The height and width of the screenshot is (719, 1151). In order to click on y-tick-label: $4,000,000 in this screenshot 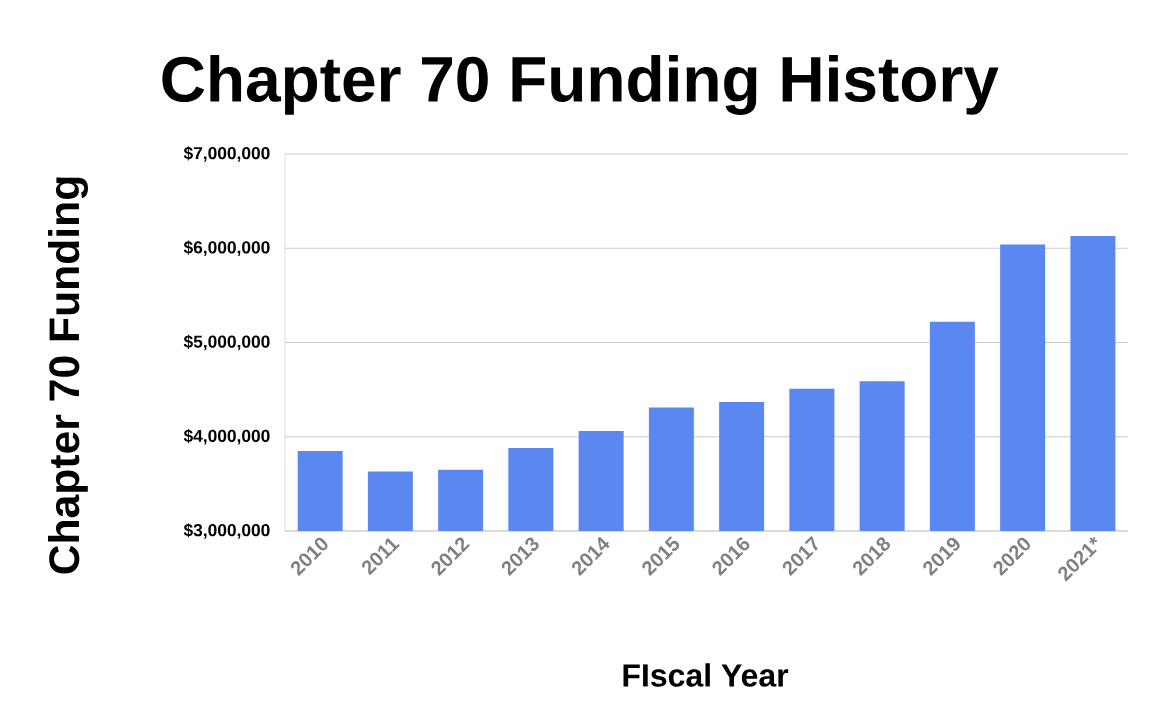, I will do `click(226, 436)`.